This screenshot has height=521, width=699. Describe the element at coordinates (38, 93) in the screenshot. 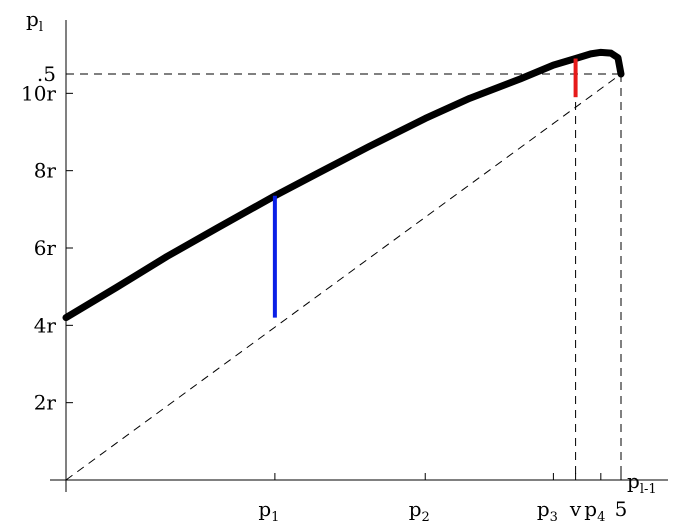

I see `y-tick-label: 10r` at that location.